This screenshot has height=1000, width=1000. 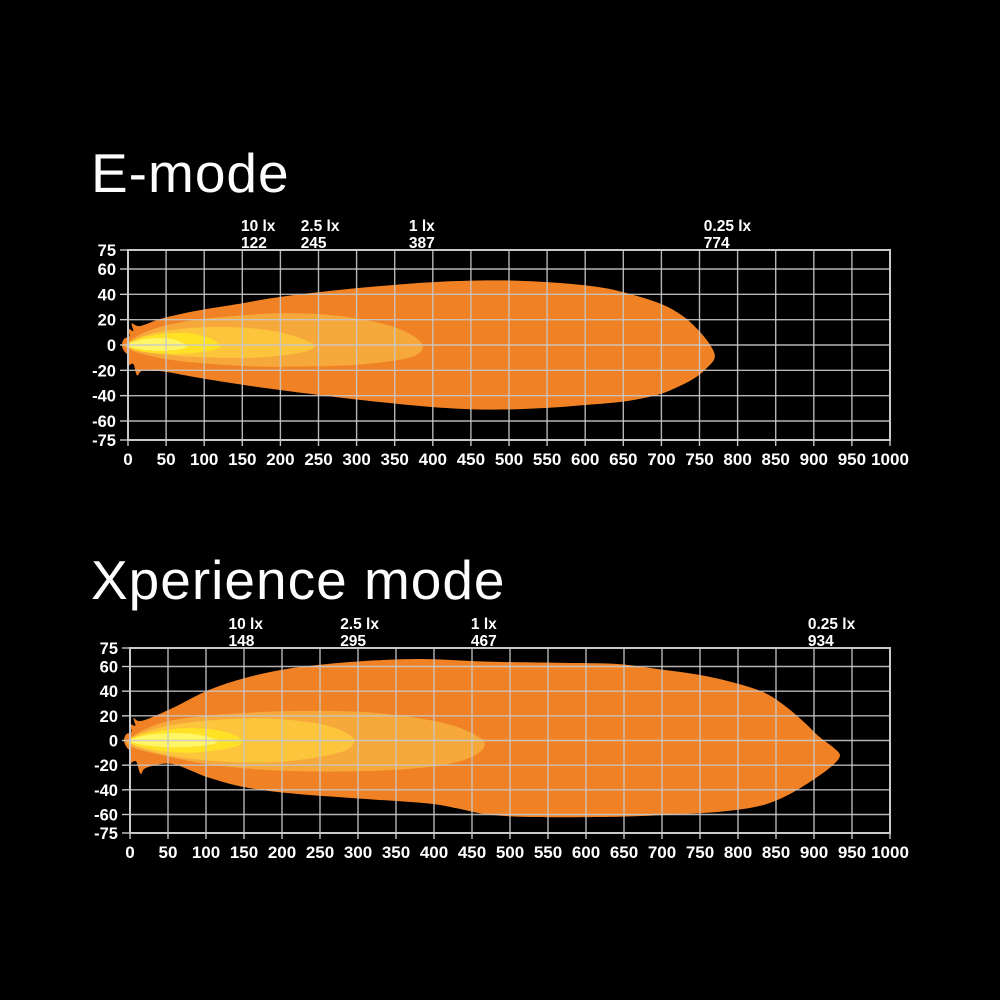 I want to click on isolux-contour-0-25-lx, so click(x=481, y=738).